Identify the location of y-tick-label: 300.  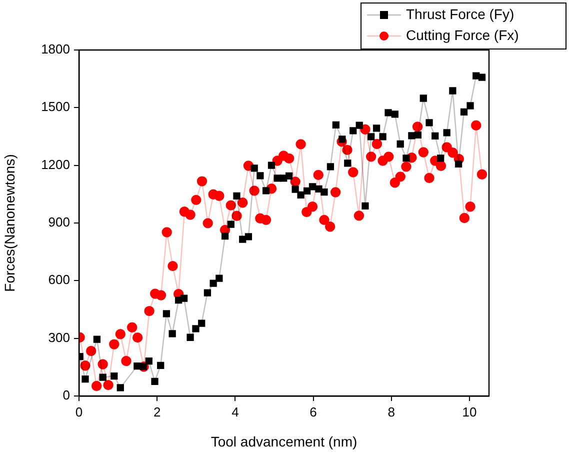
(59, 337).